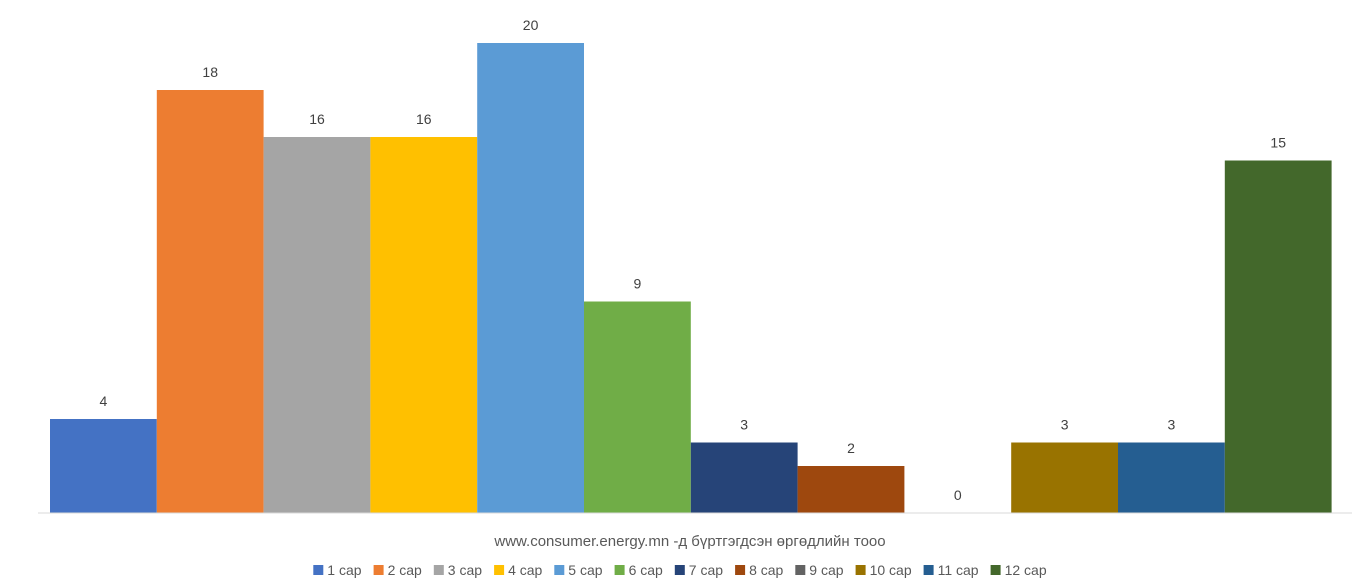 This screenshot has height=588, width=1360. I want to click on legend-label: 9 сар, so click(826, 570).